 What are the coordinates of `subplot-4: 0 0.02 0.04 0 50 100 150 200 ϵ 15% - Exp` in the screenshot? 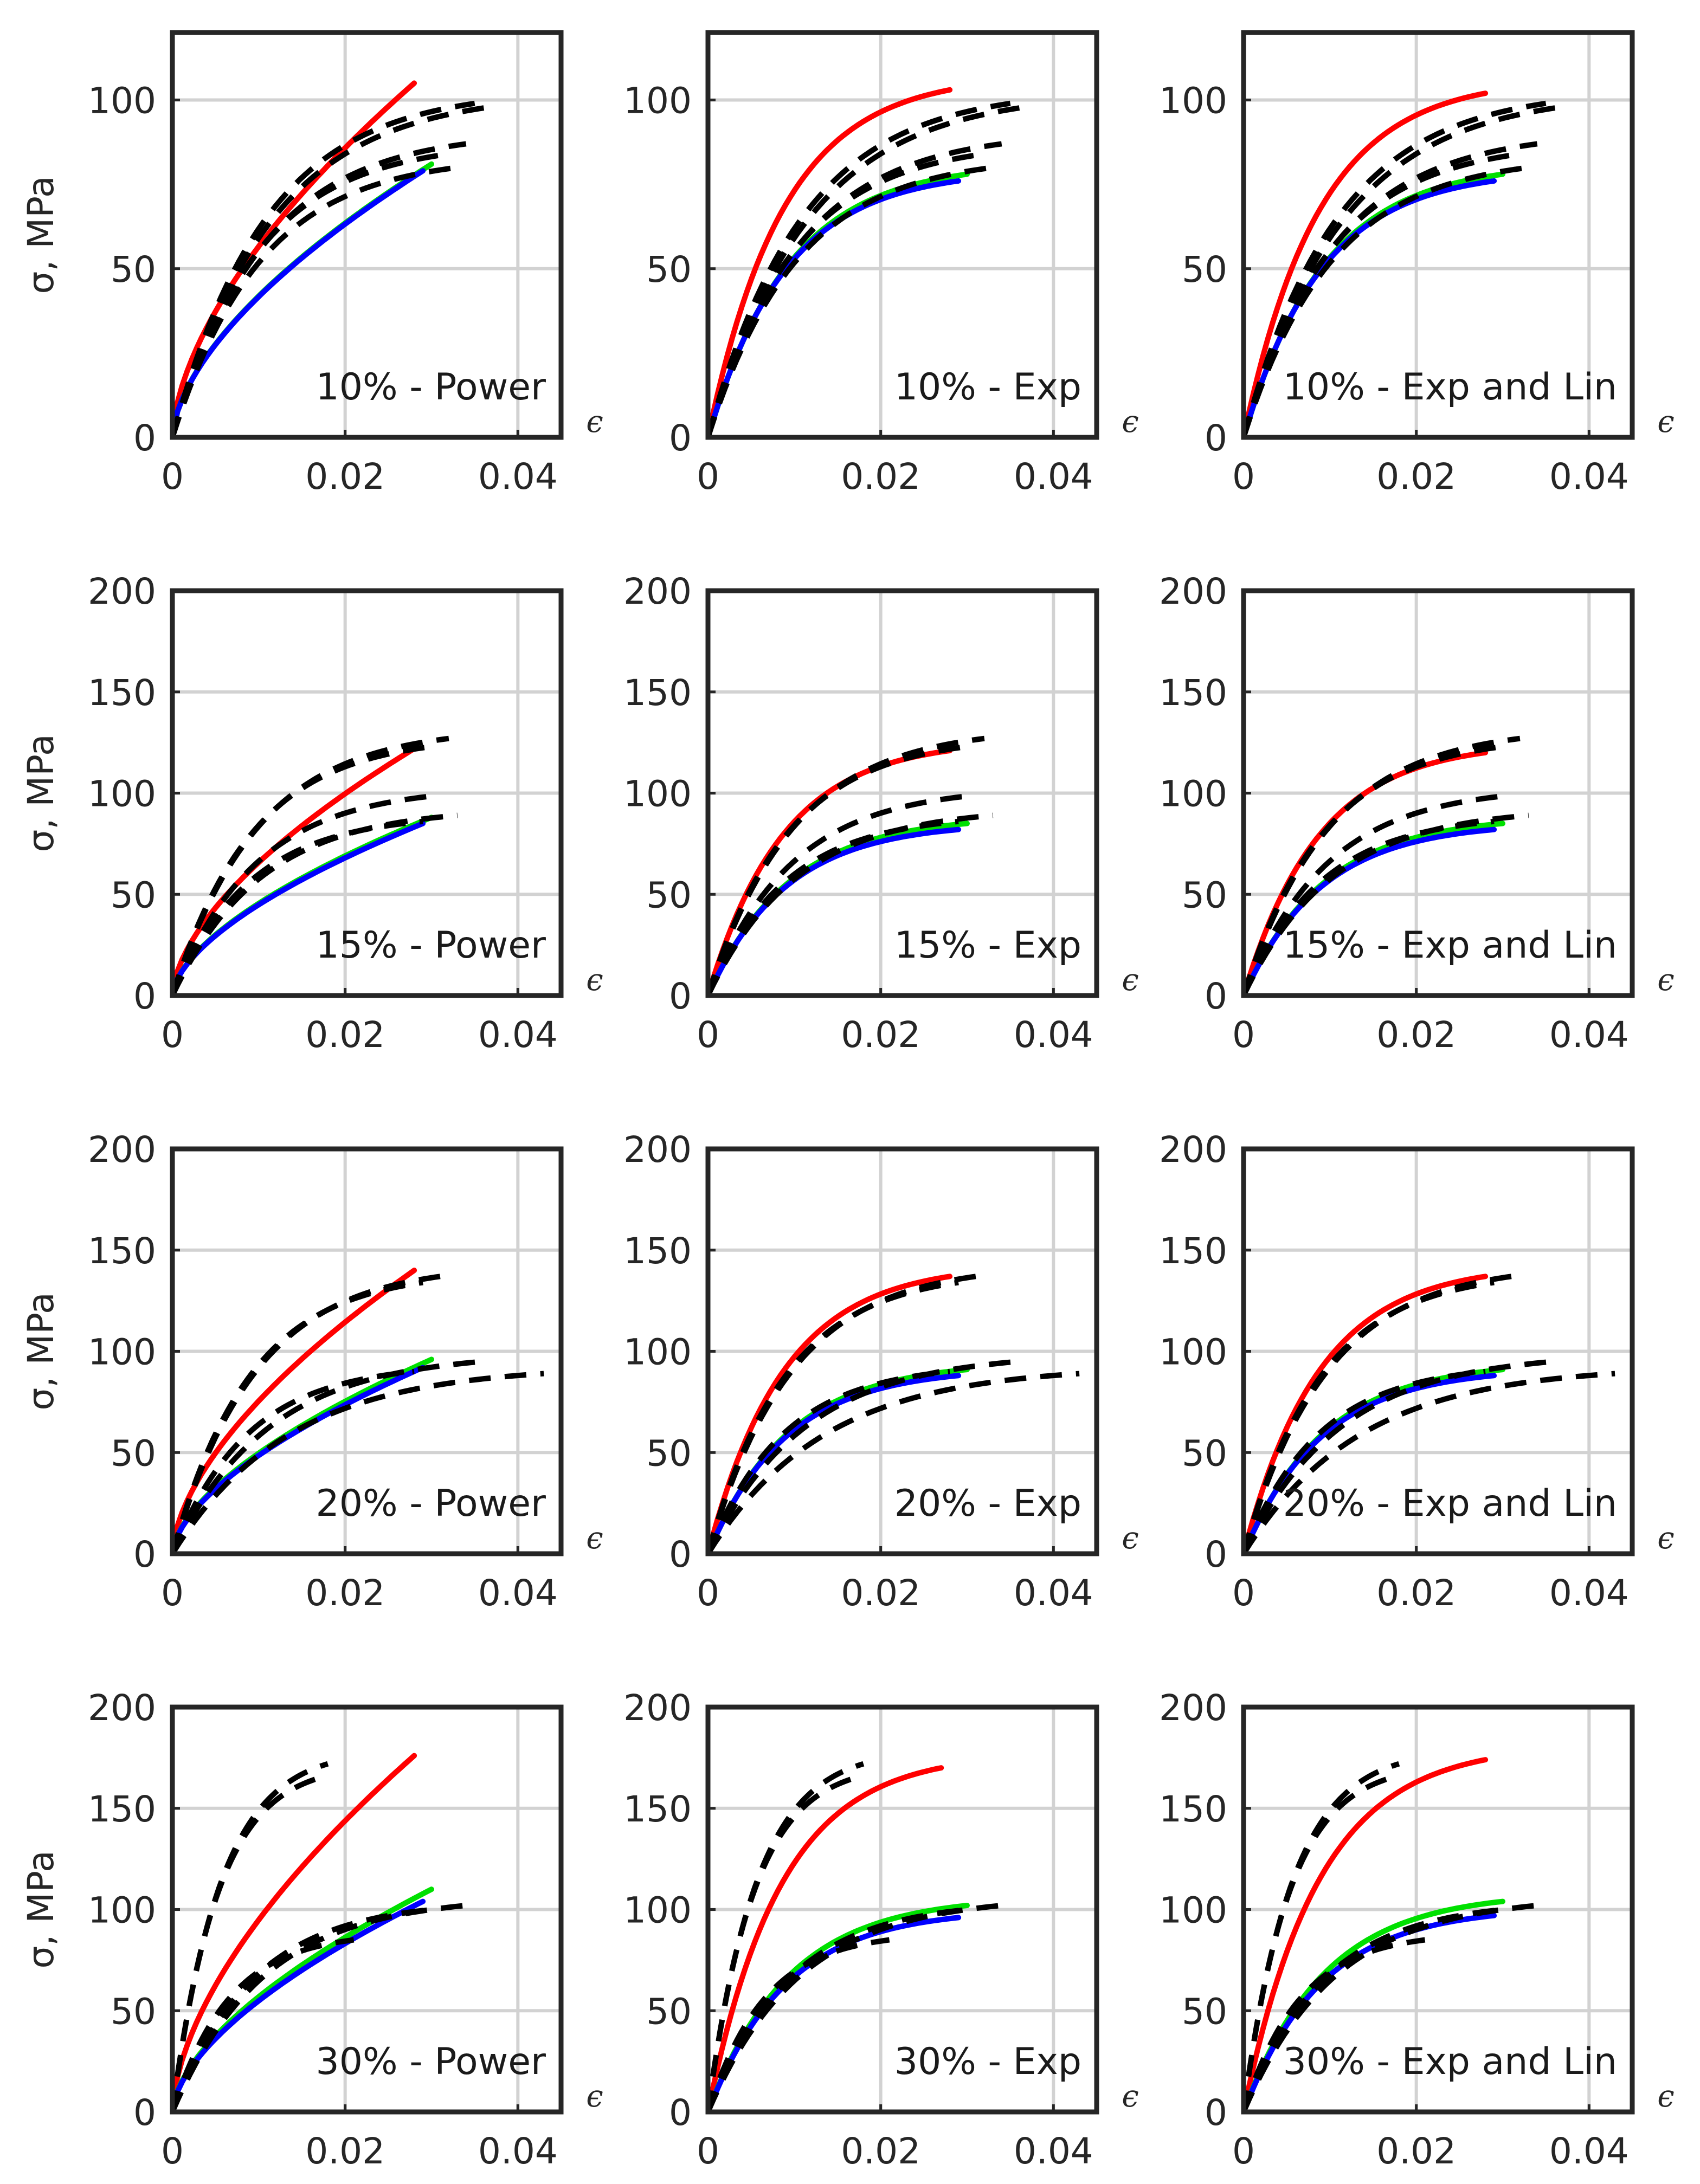 It's located at (881, 814).